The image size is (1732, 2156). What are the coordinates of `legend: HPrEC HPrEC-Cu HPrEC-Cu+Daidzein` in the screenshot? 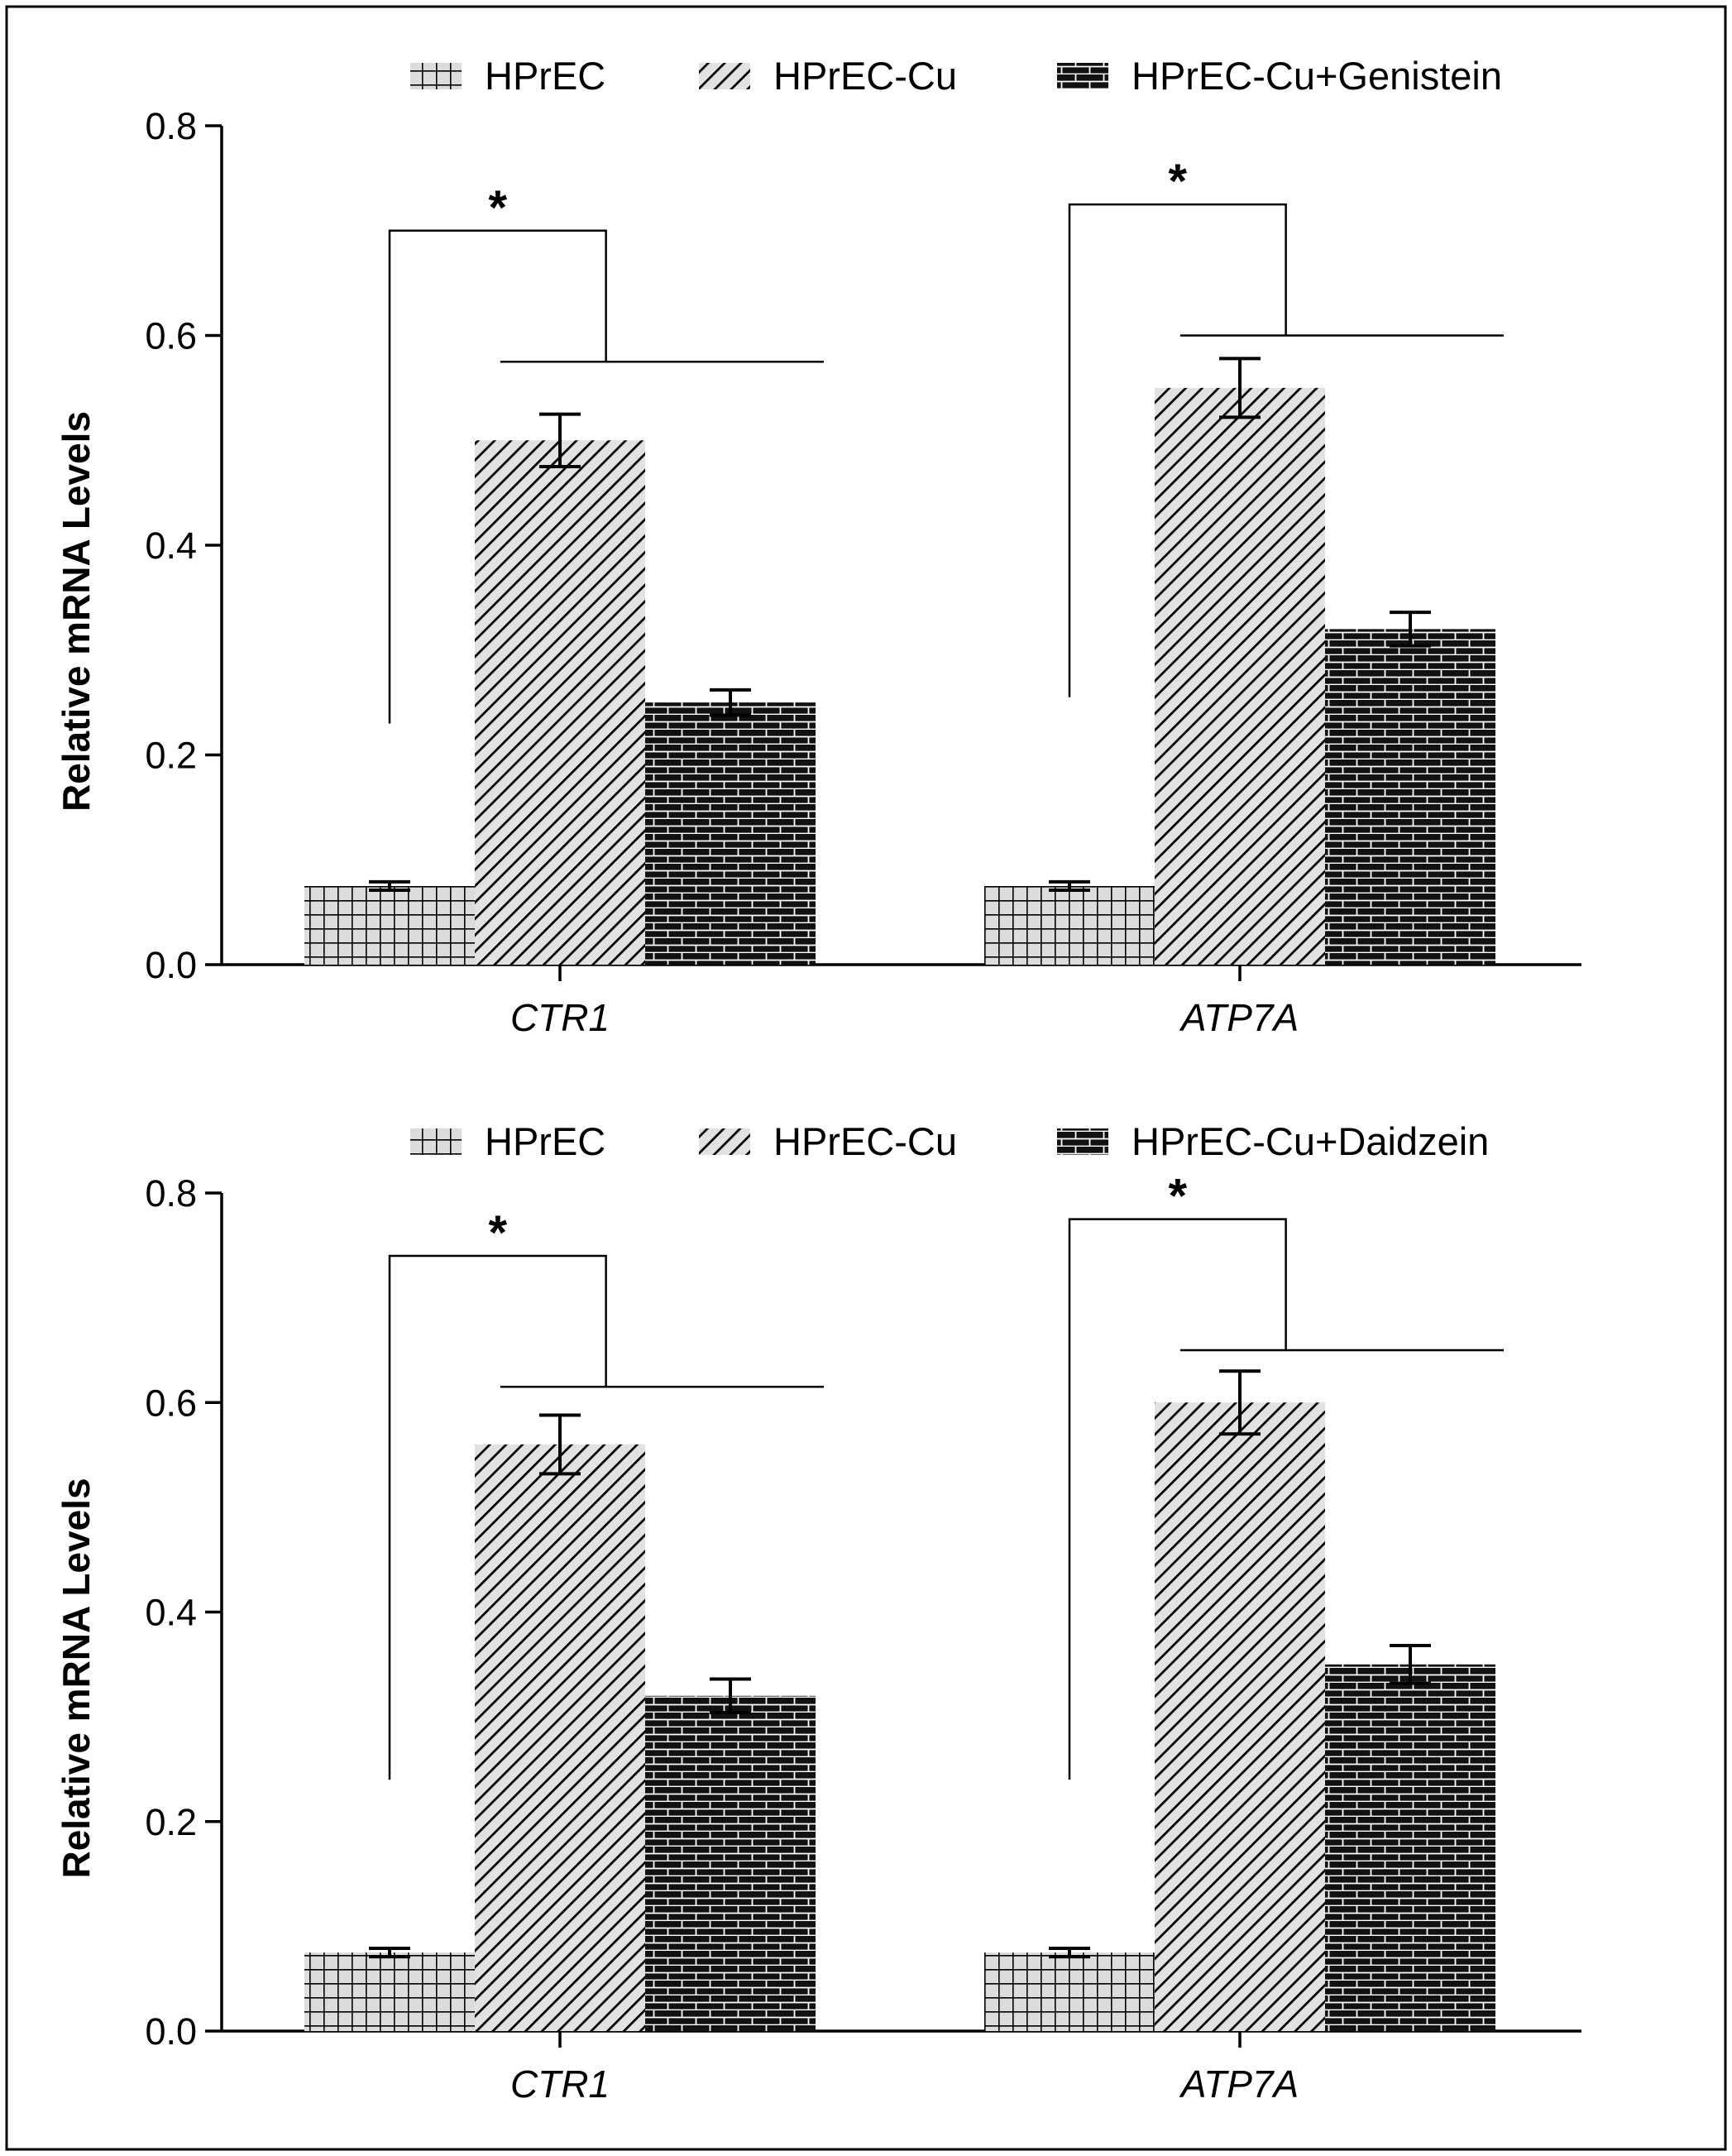 It's located at (950, 1141).